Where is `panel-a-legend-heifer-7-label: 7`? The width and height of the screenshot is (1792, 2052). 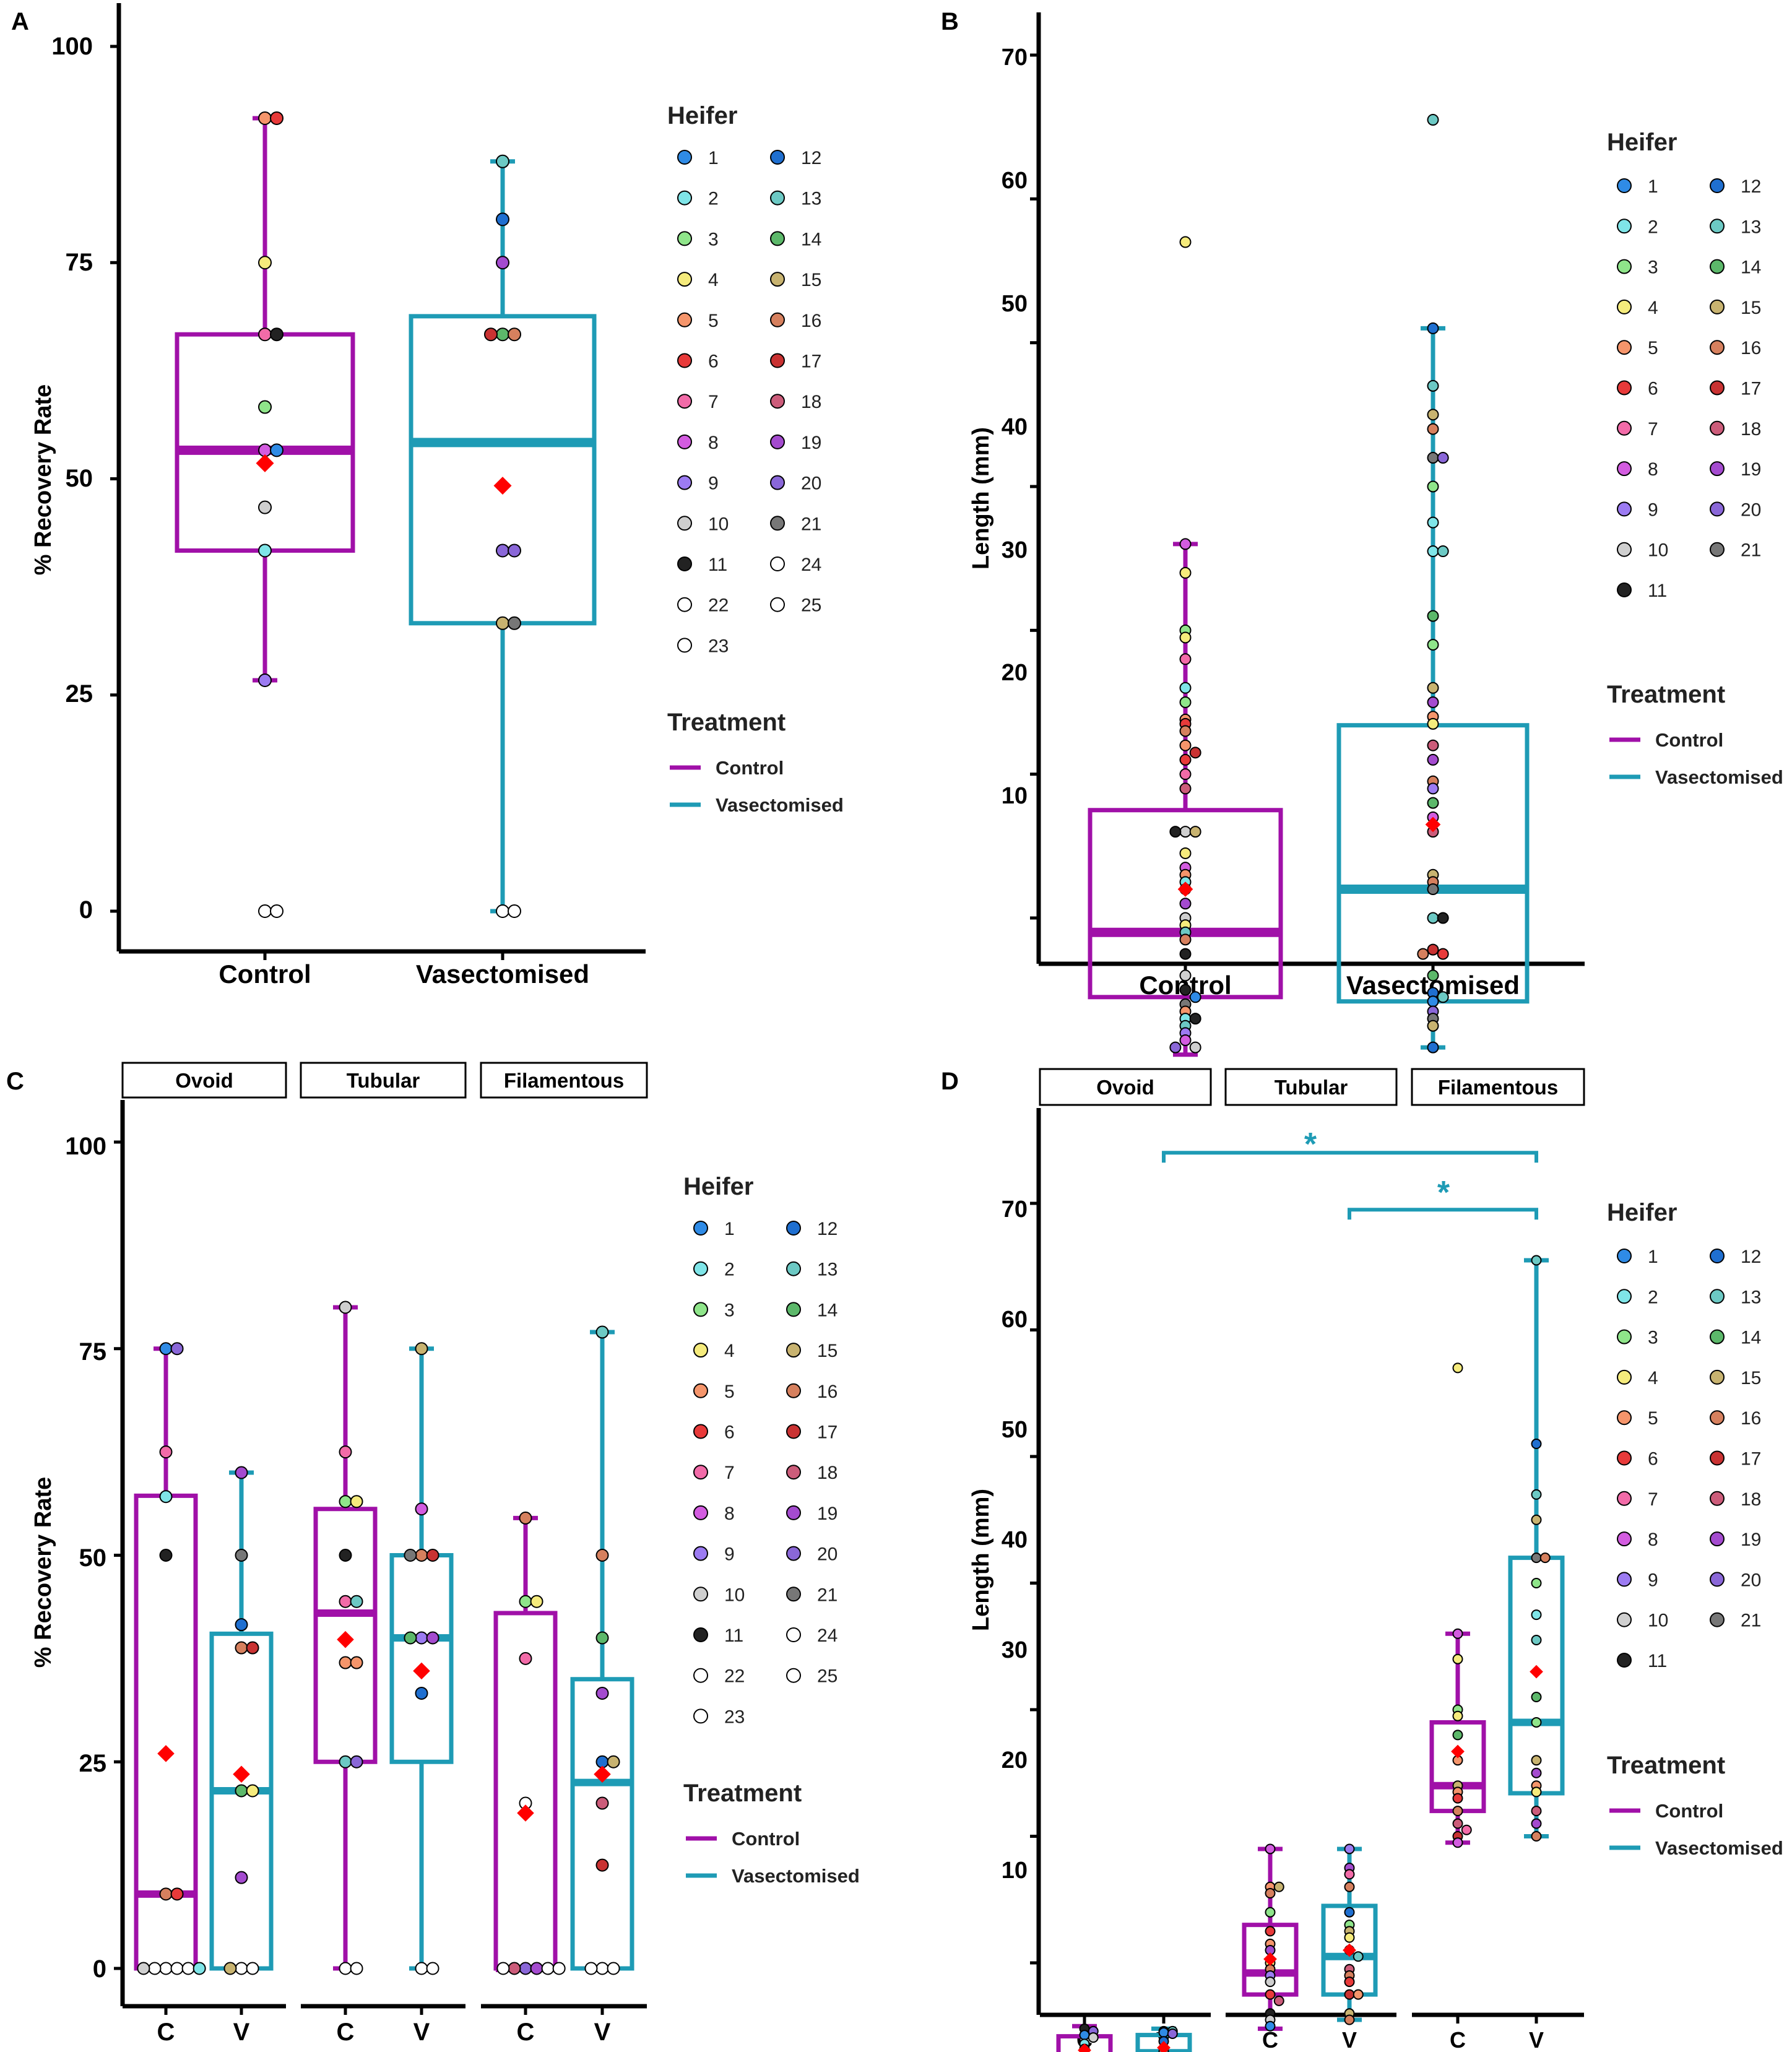
panel-a-legend-heifer-7-label: 7 is located at coordinates (713, 402).